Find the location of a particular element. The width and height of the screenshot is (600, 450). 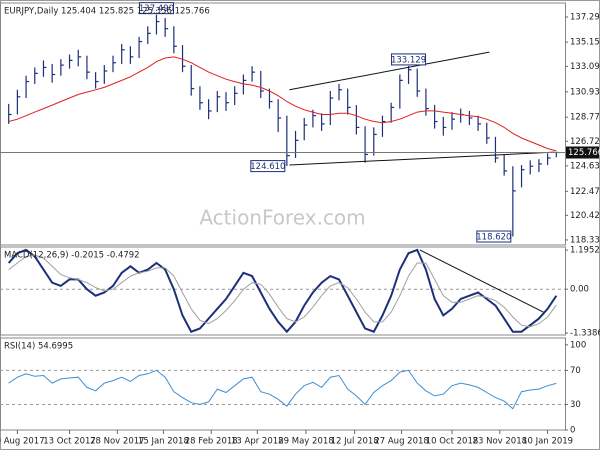

x-tick-label: 10 Oct 2018 is located at coordinates (452, 442).